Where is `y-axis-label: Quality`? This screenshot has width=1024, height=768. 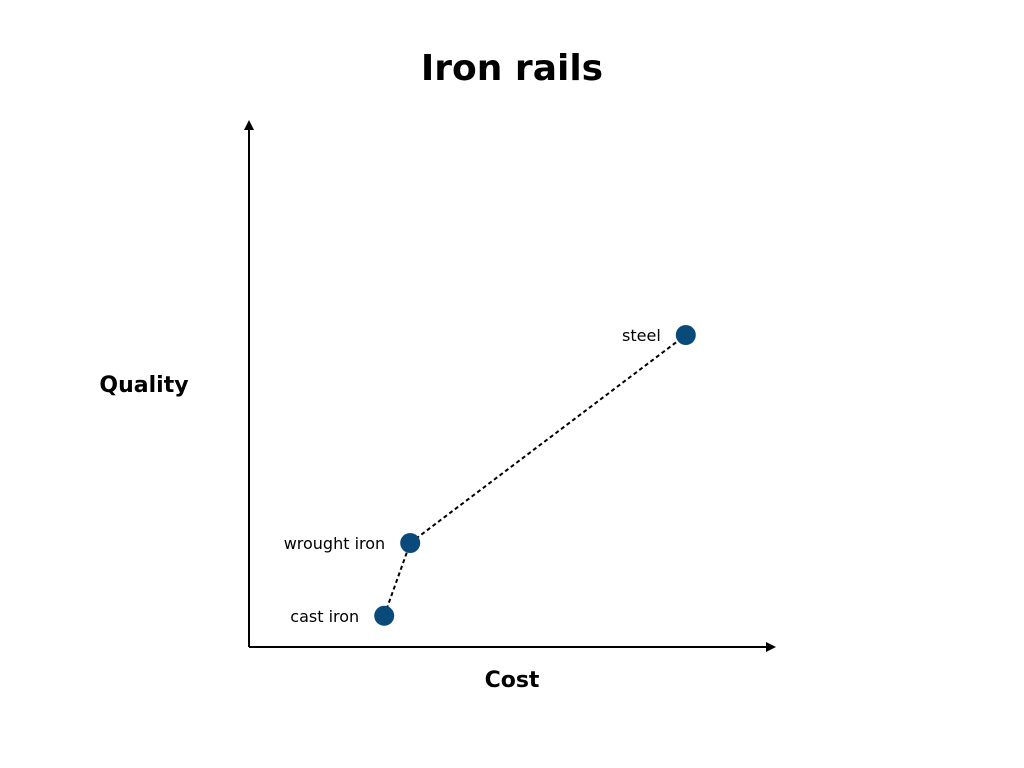
y-axis-label: Quality is located at coordinates (143, 385).